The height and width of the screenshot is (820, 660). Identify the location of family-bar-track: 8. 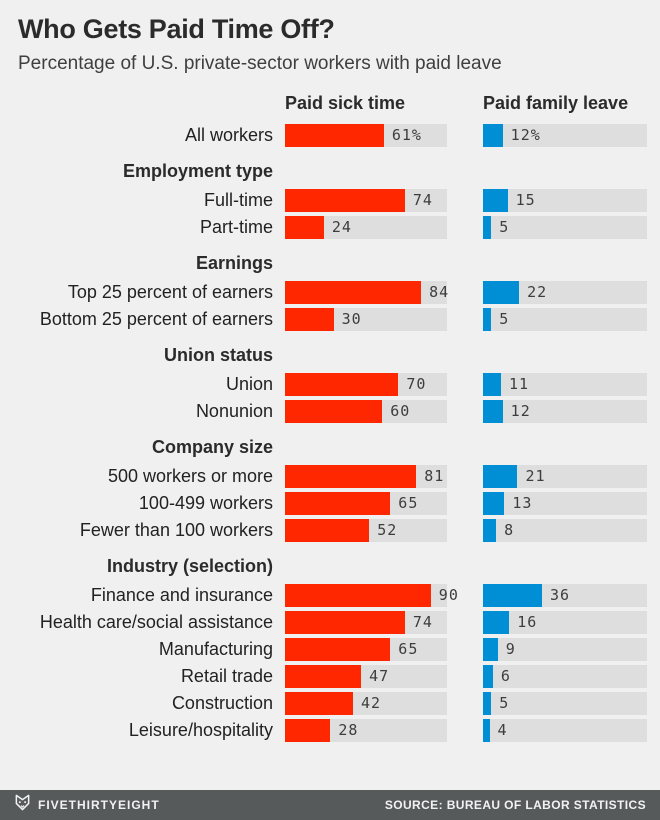
(565, 530).